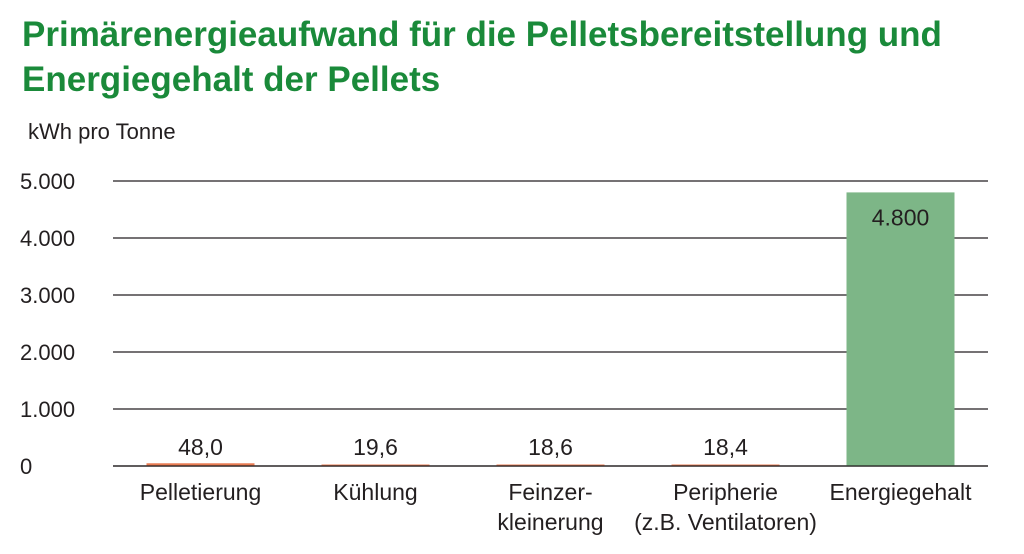  I want to click on y-axis-unit-label: kWh pro Tonne, so click(102, 131).